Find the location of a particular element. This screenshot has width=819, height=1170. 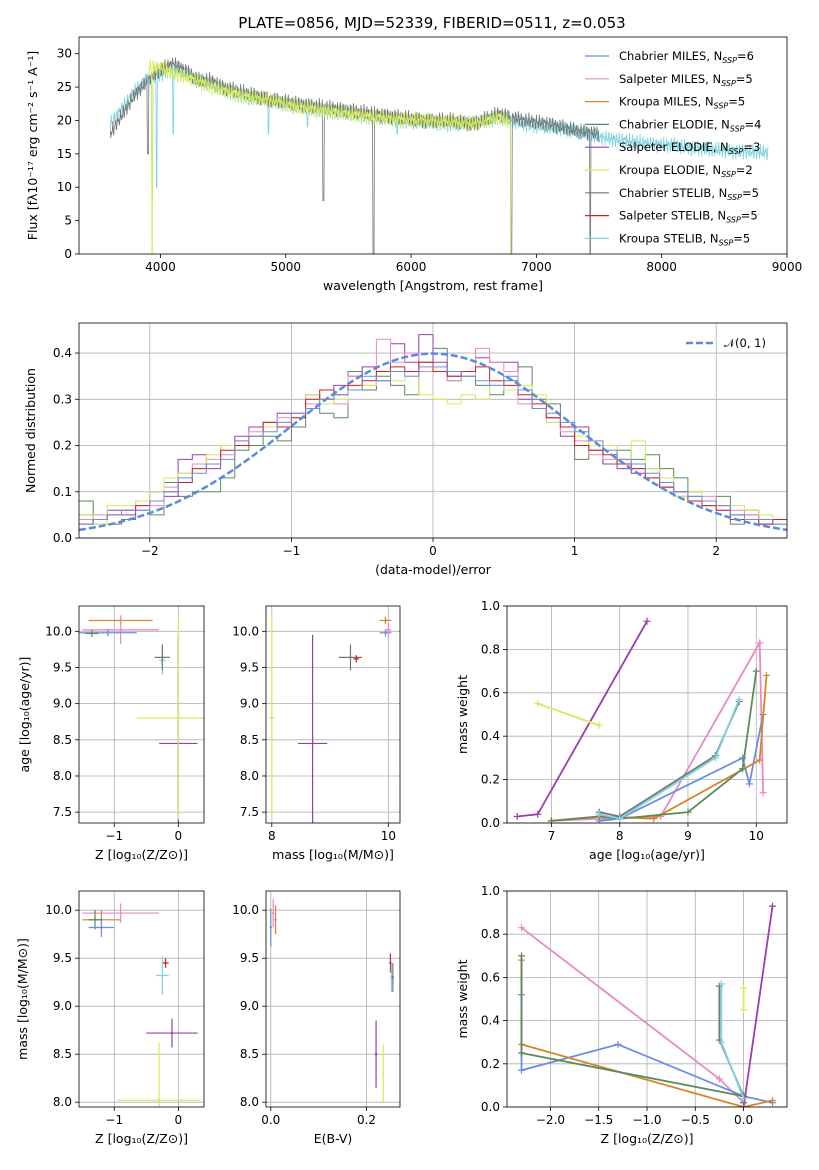

y-axis-label: mass weight is located at coordinates (462, 998).